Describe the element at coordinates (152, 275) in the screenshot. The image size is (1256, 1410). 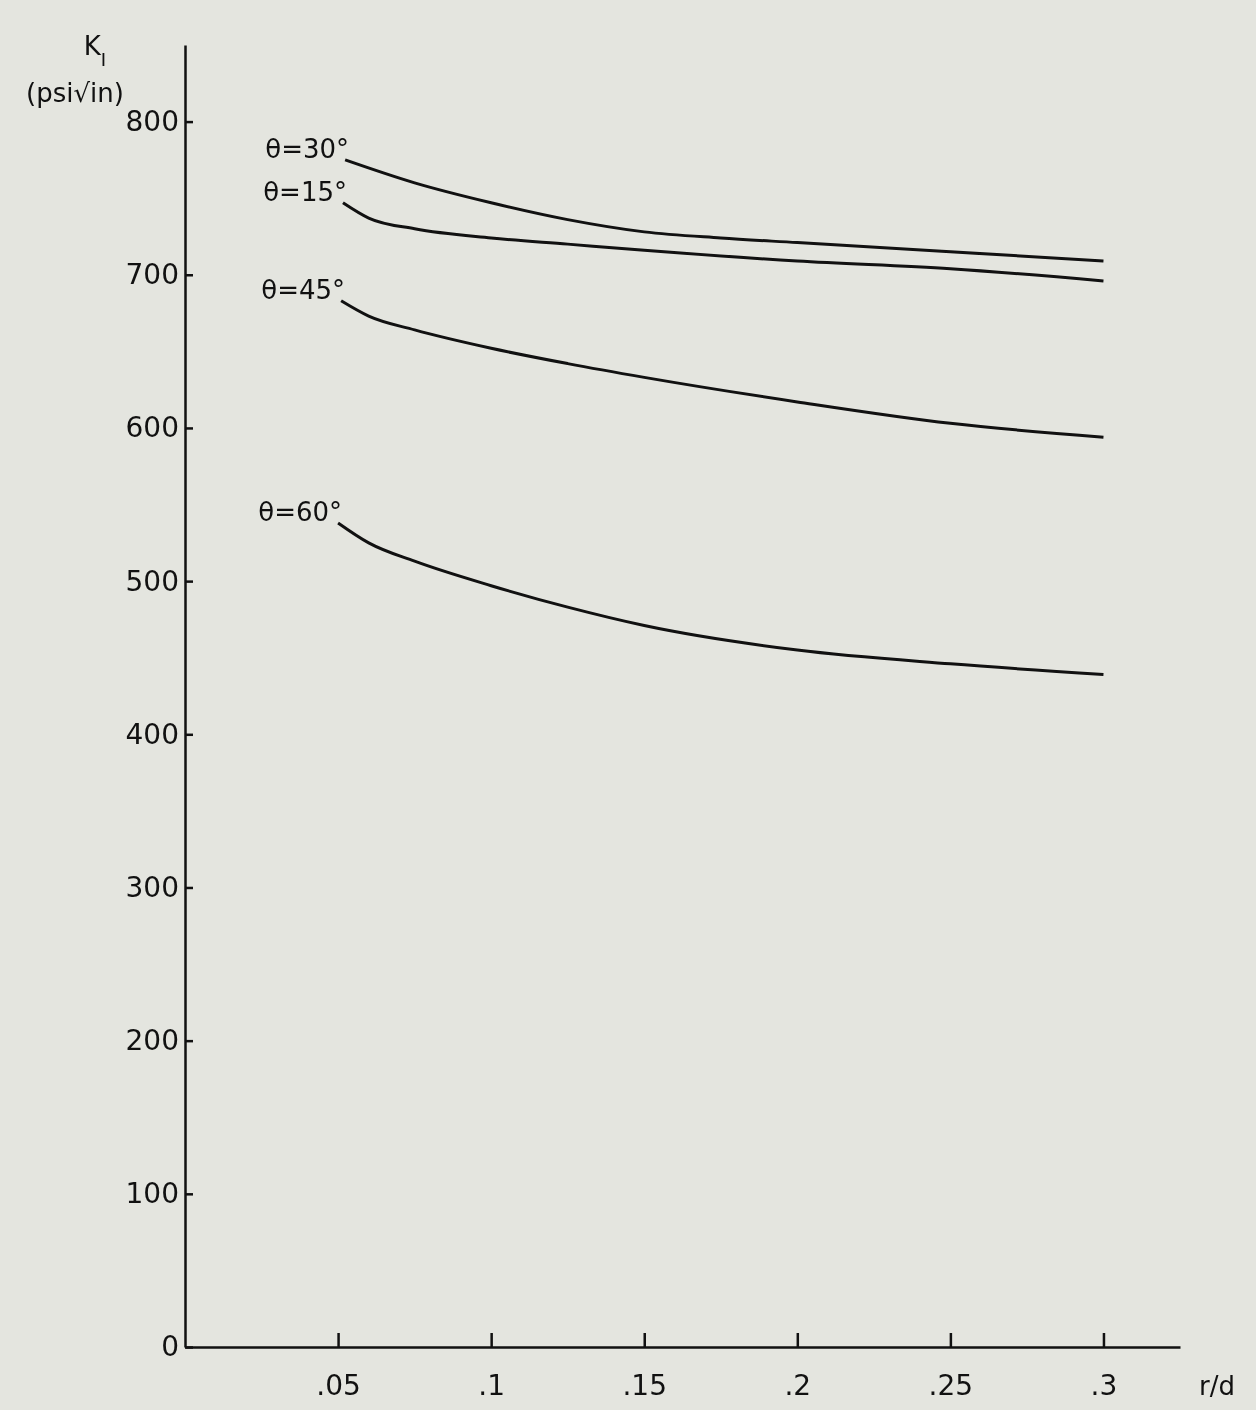
I see `y-tick-label: 700` at that location.